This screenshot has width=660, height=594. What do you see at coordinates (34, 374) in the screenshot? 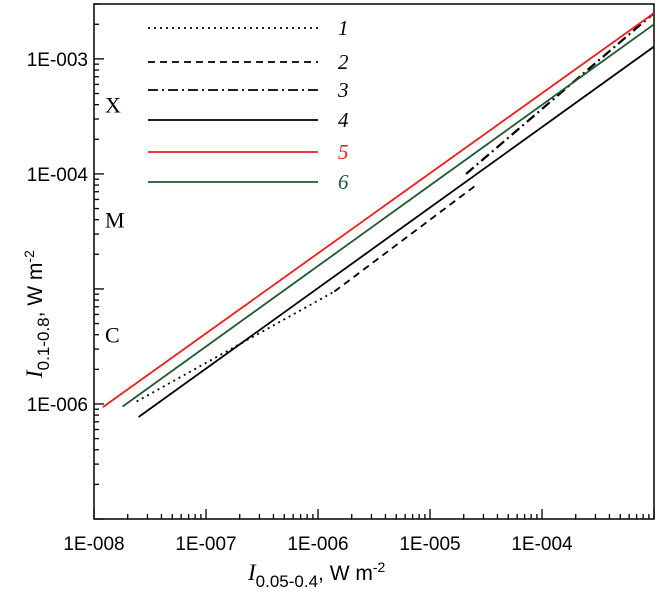
I see `y-axis-symbol: I` at bounding box center [34, 374].